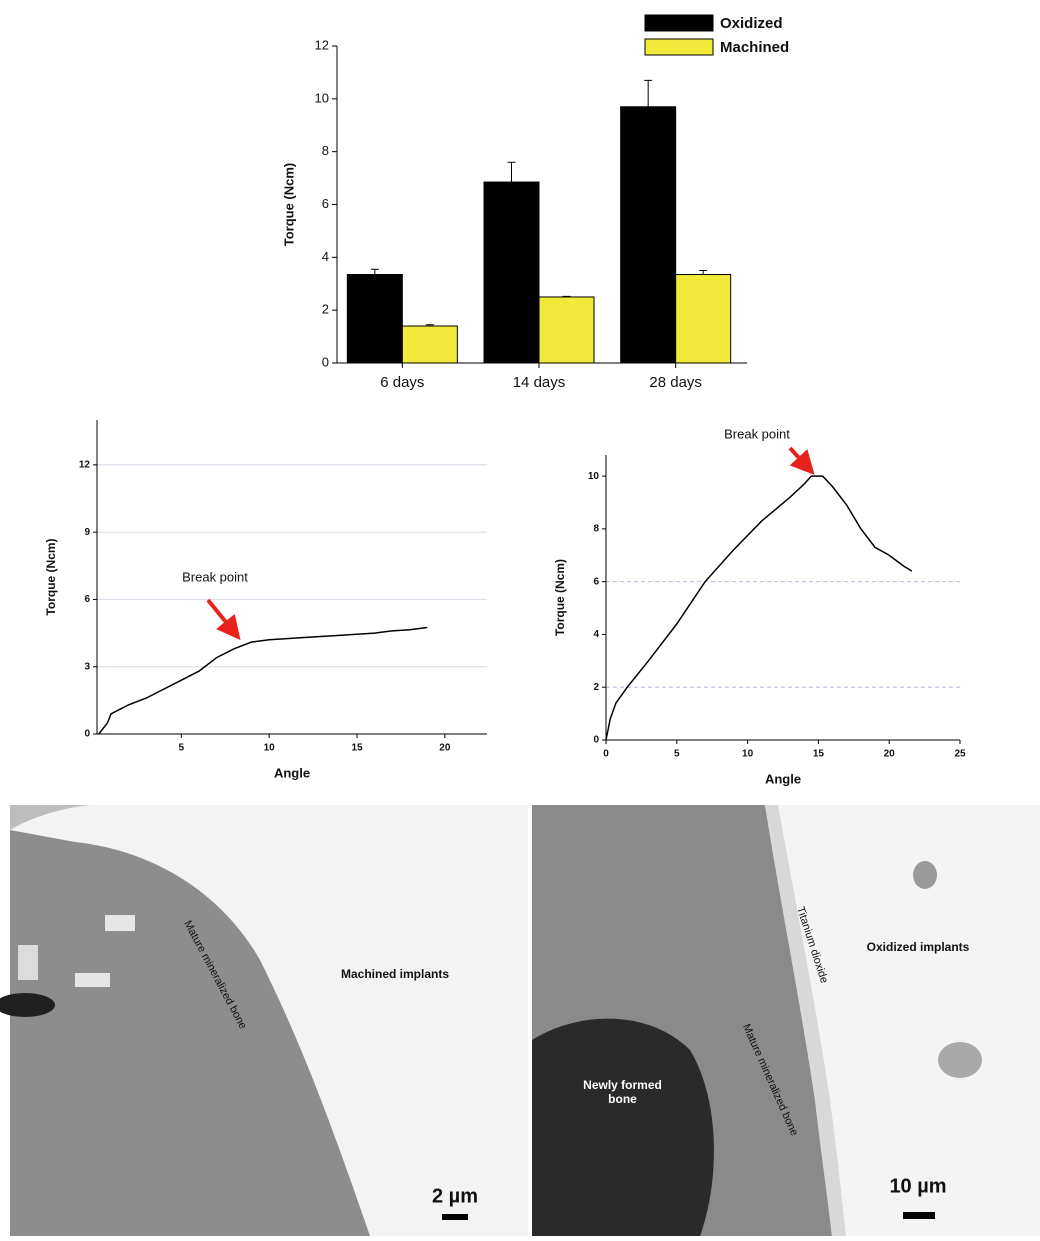 Image resolution: width=1040 pixels, height=1241 pixels. Describe the element at coordinates (754, 47) in the screenshot. I see `legend-label: Machined` at that location.